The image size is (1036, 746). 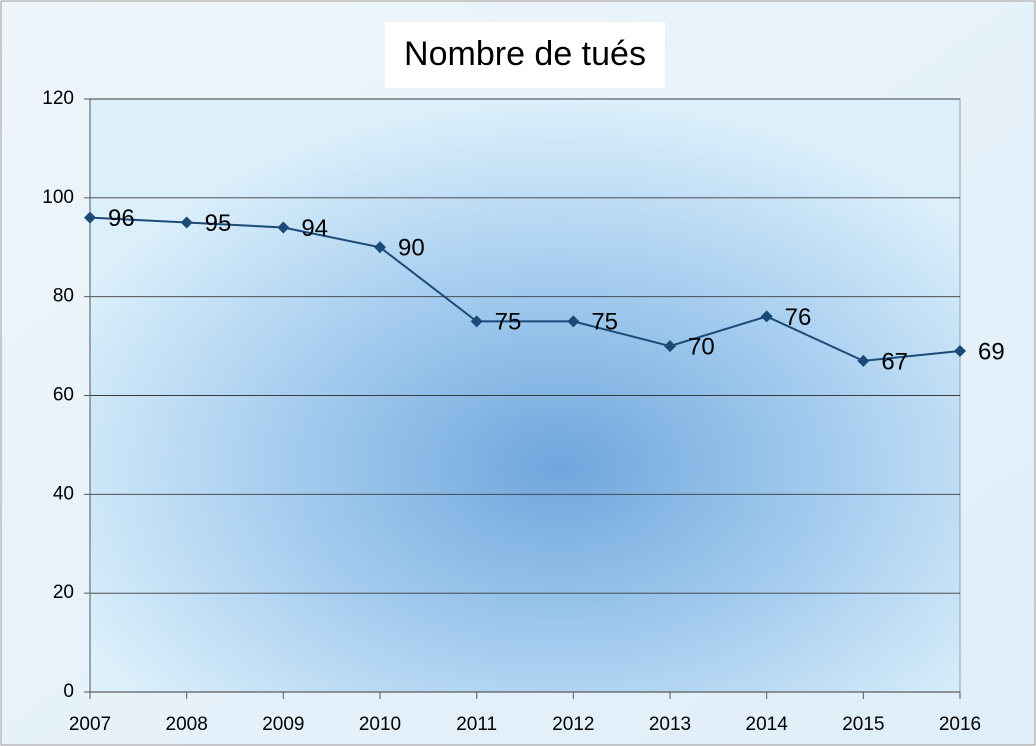 I want to click on y-tick-label: 120, so click(x=58, y=98).